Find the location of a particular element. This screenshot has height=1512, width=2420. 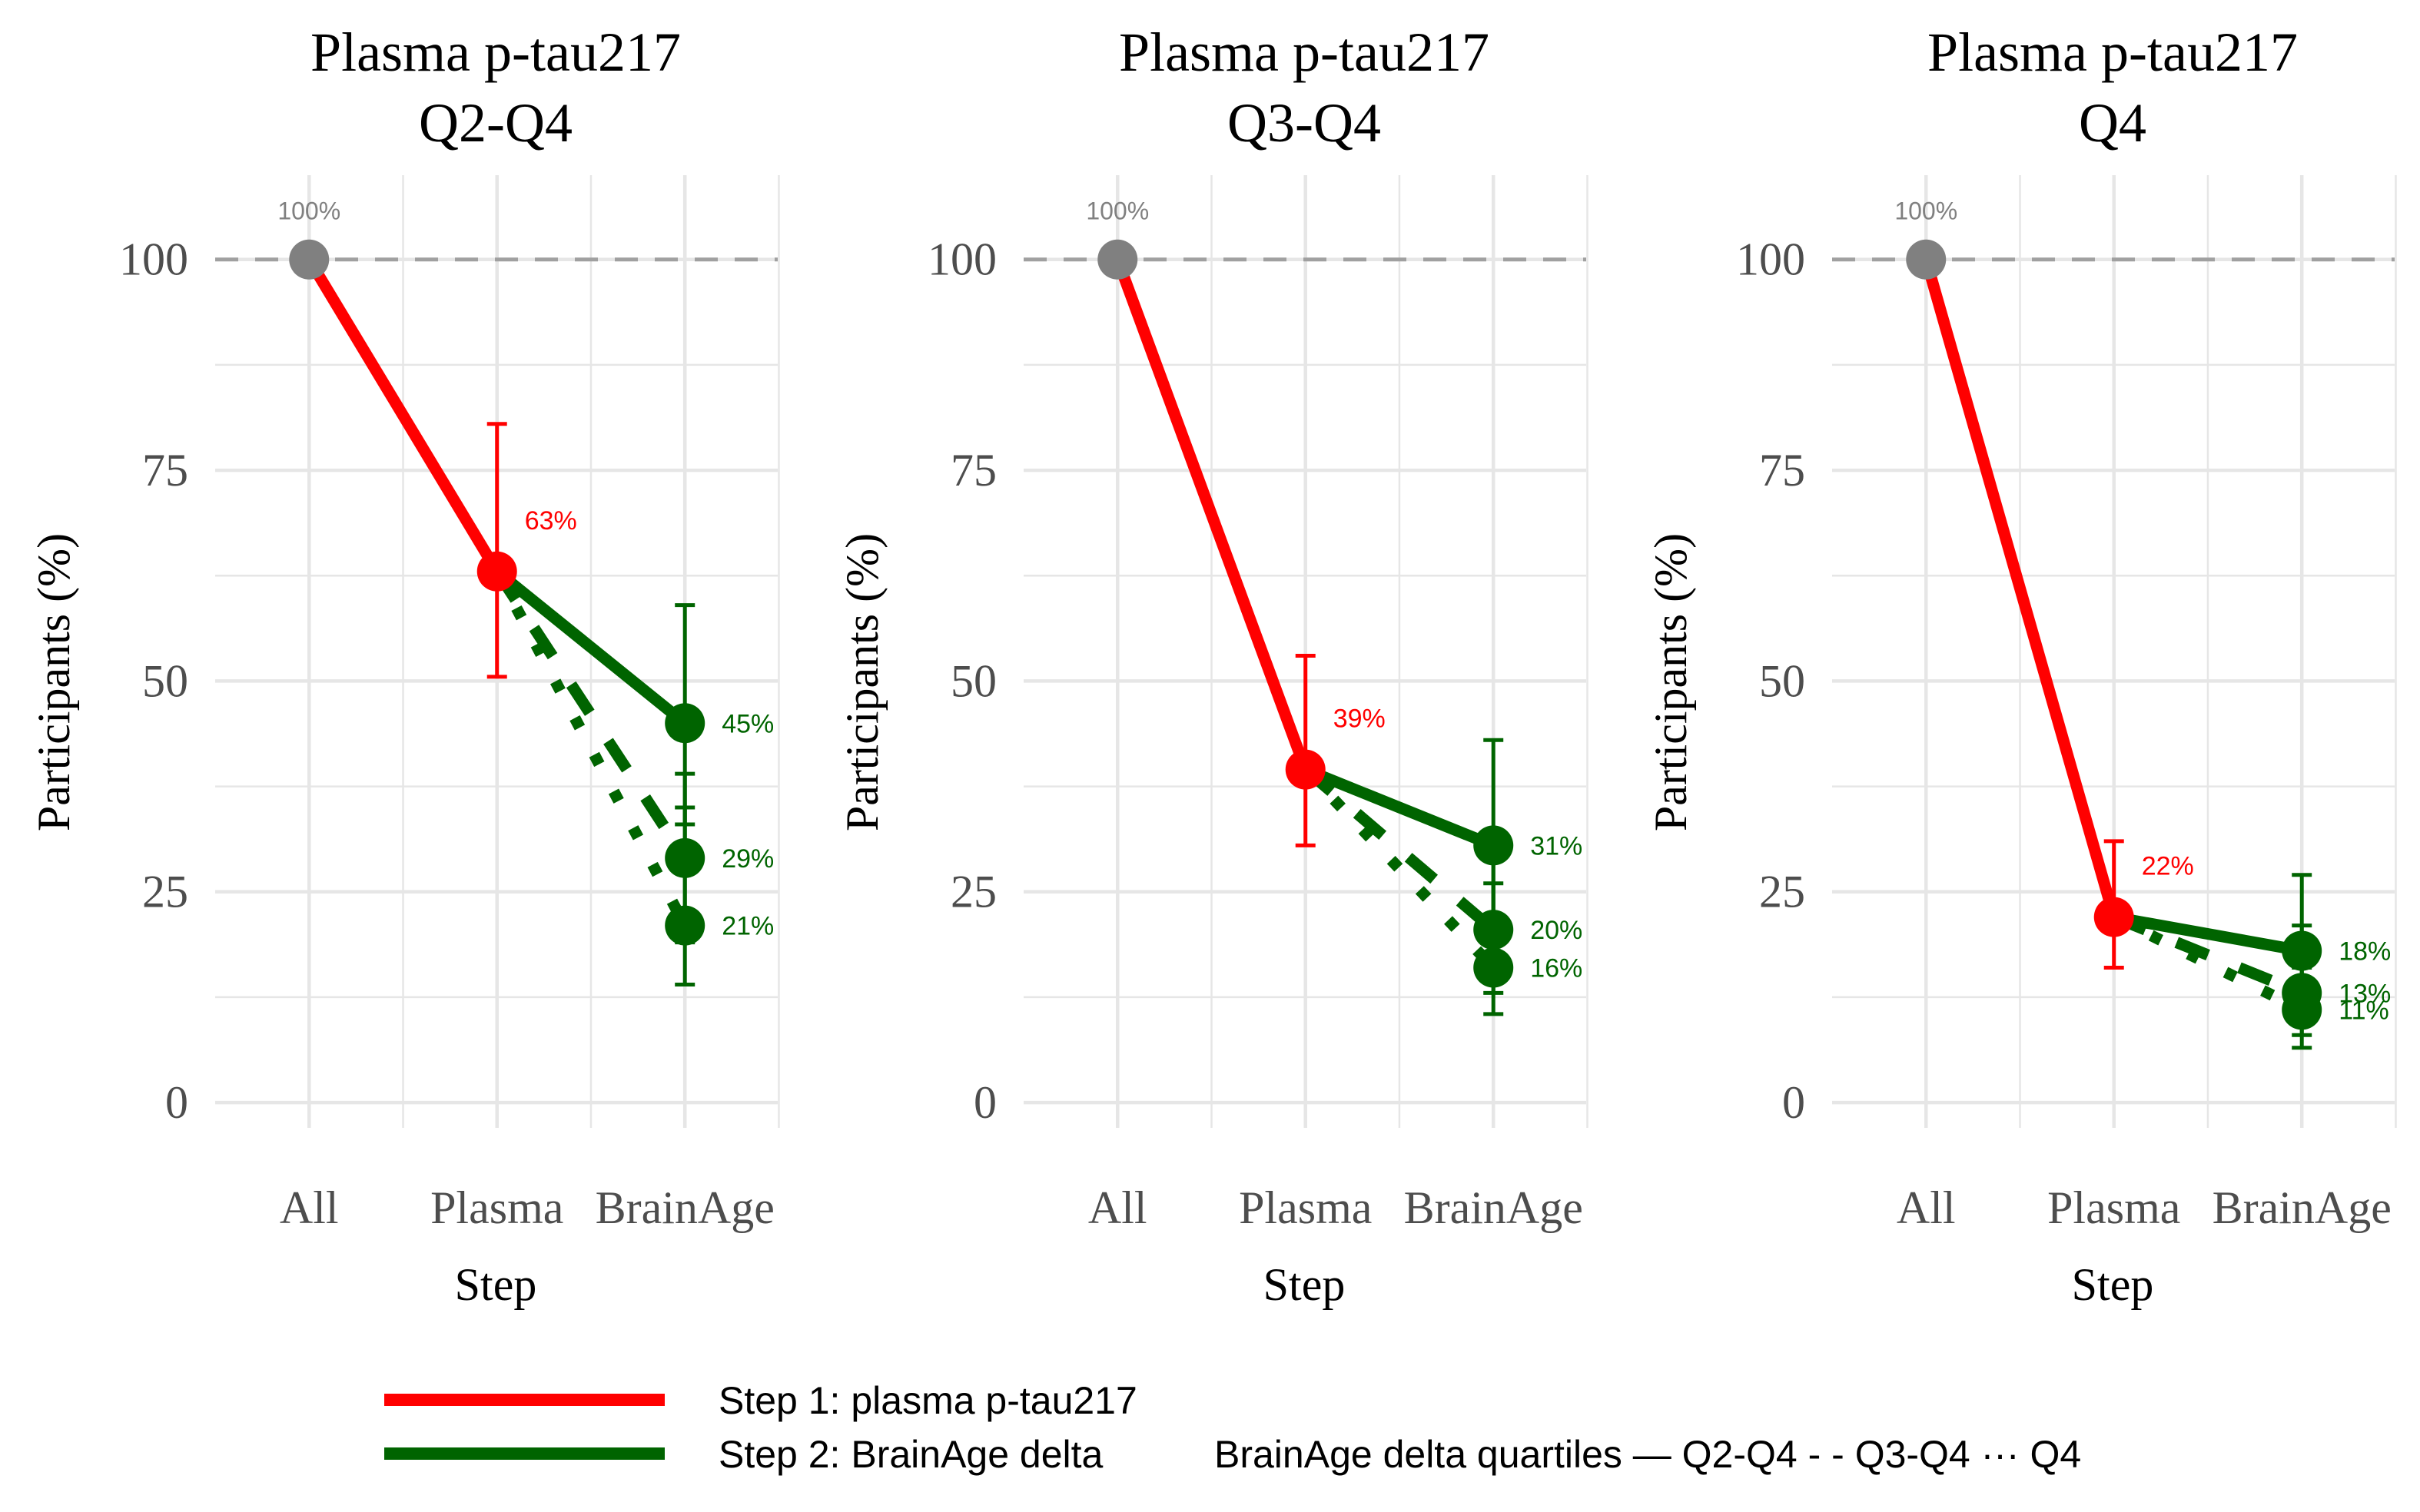

brainage-data-label-q3-q4: 20% is located at coordinates (1556, 930).